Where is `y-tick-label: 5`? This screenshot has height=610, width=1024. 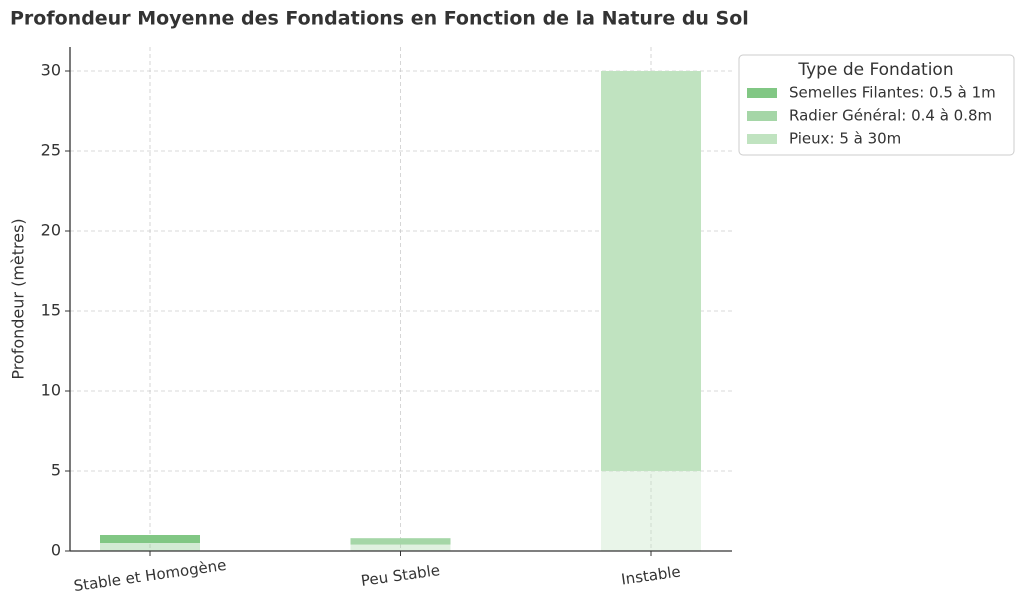
y-tick-label: 5 is located at coordinates (56, 470).